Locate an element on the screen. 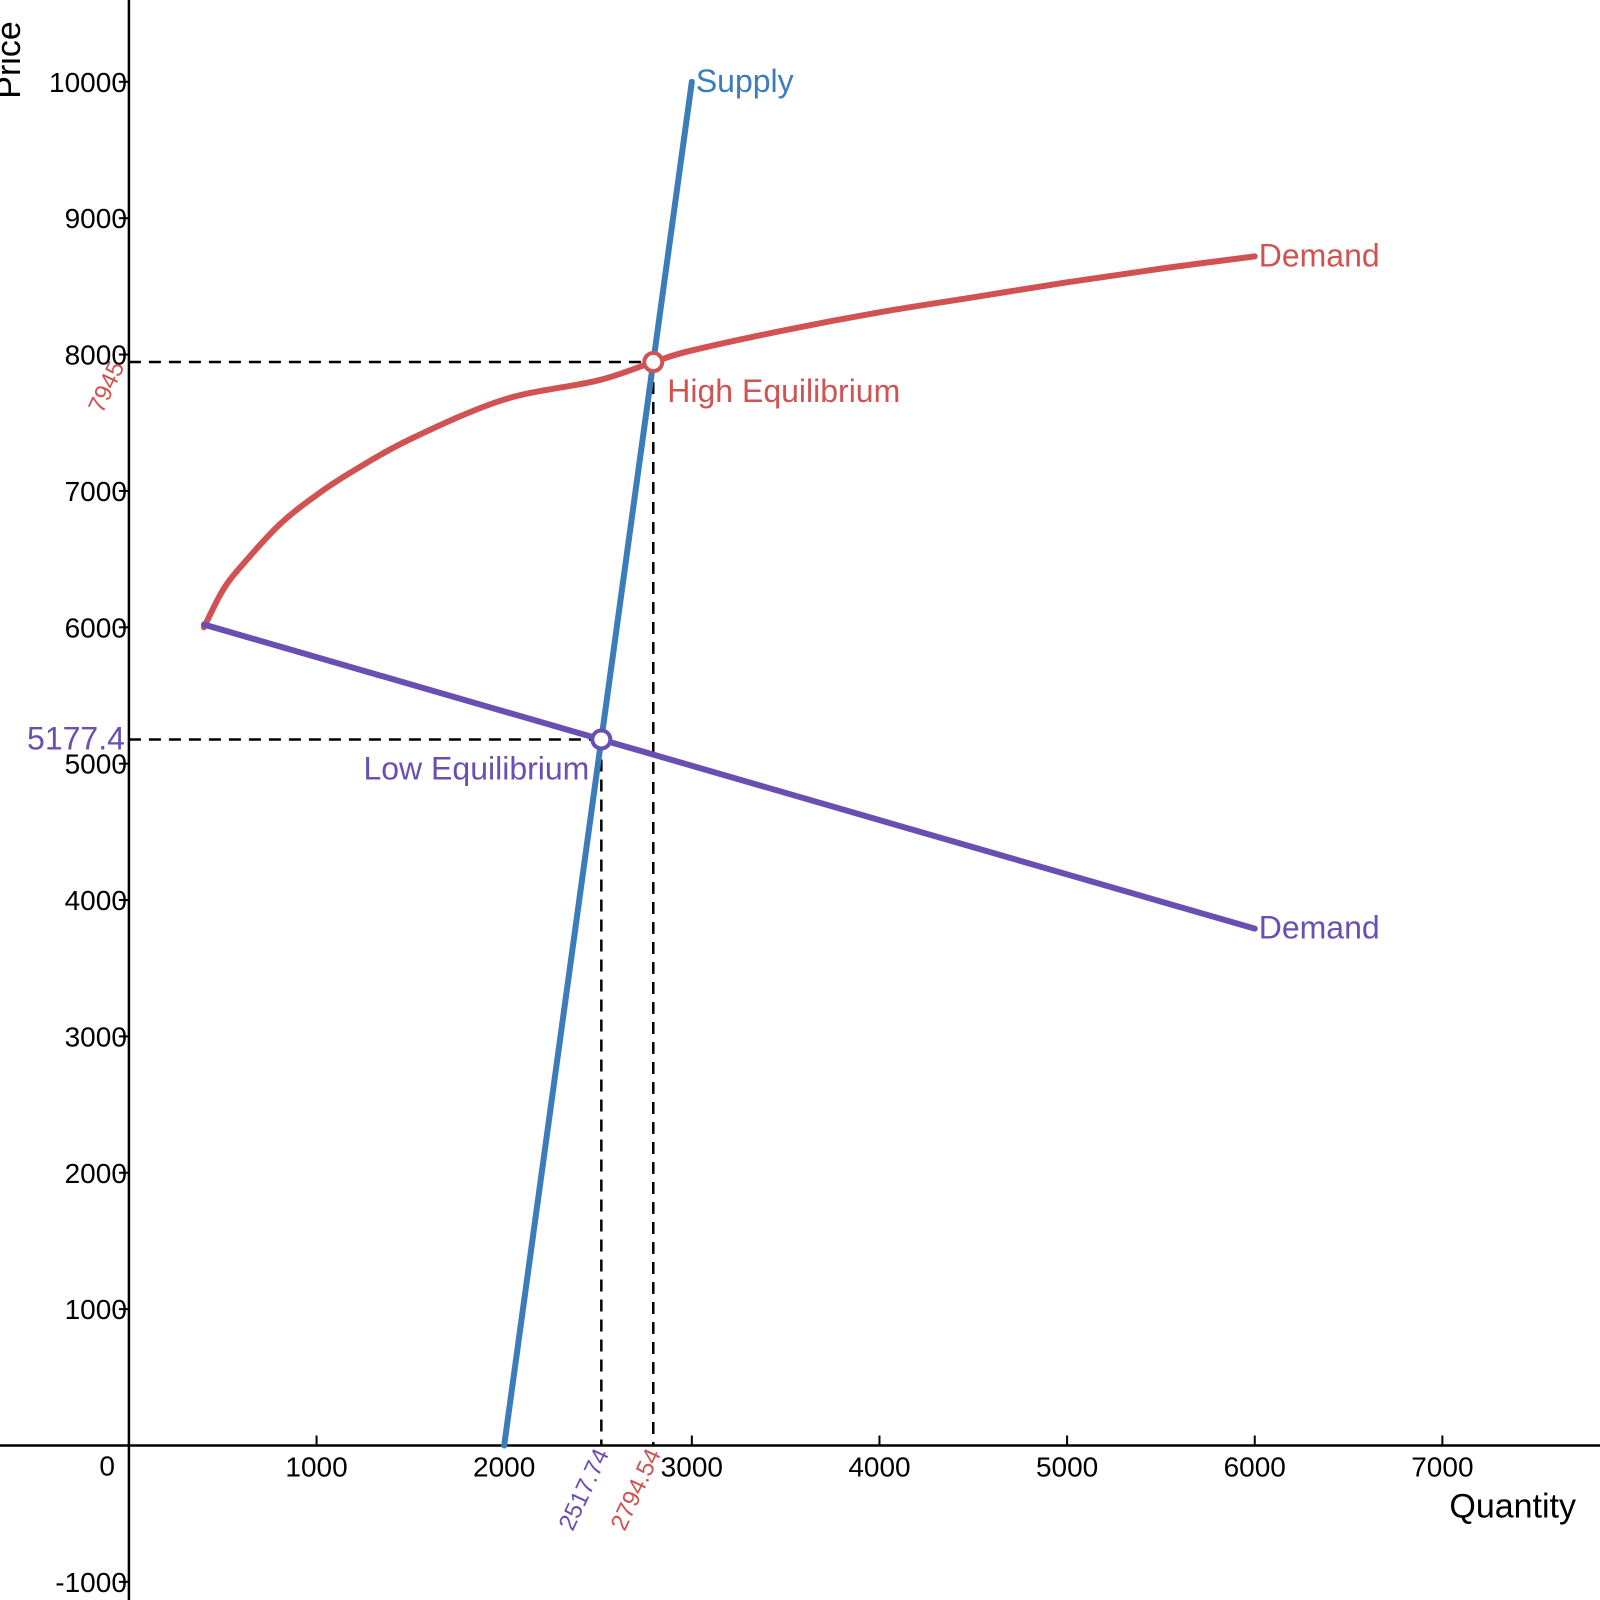  x-tick-label-origin: 0 is located at coordinates (107, 1465).